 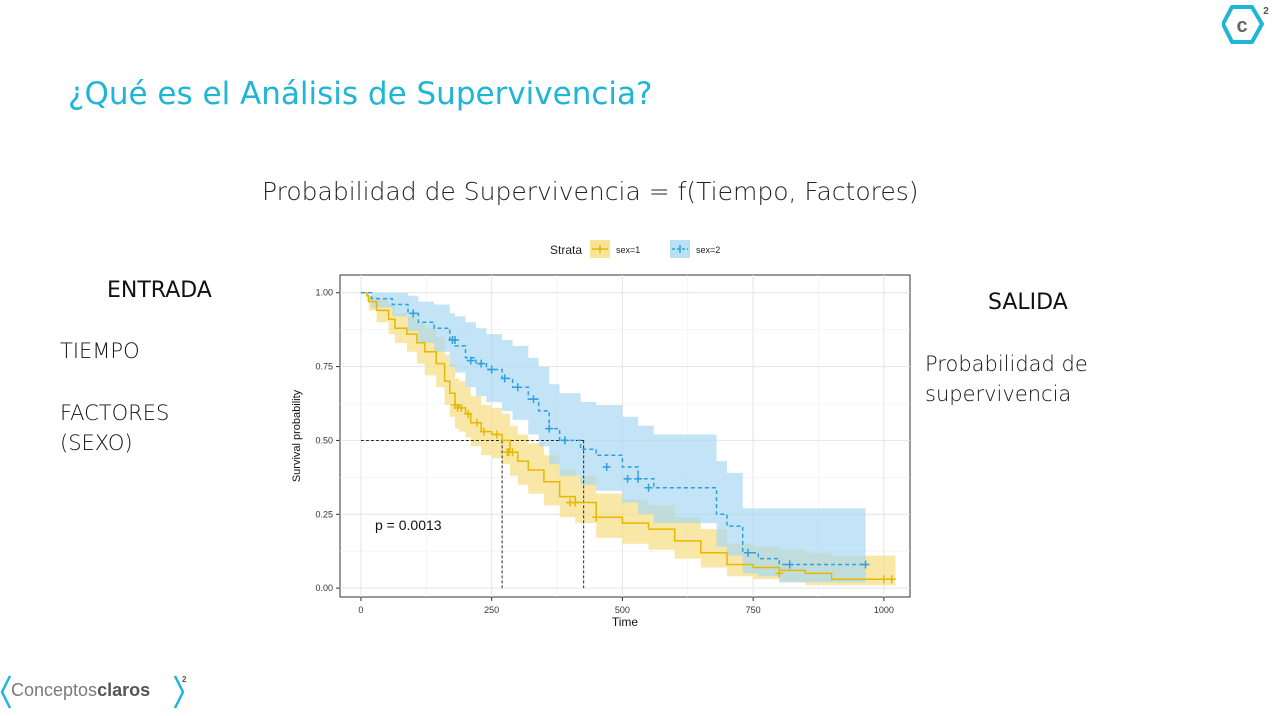 I want to click on y-axis-label: Survival probability, so click(x=297, y=435).